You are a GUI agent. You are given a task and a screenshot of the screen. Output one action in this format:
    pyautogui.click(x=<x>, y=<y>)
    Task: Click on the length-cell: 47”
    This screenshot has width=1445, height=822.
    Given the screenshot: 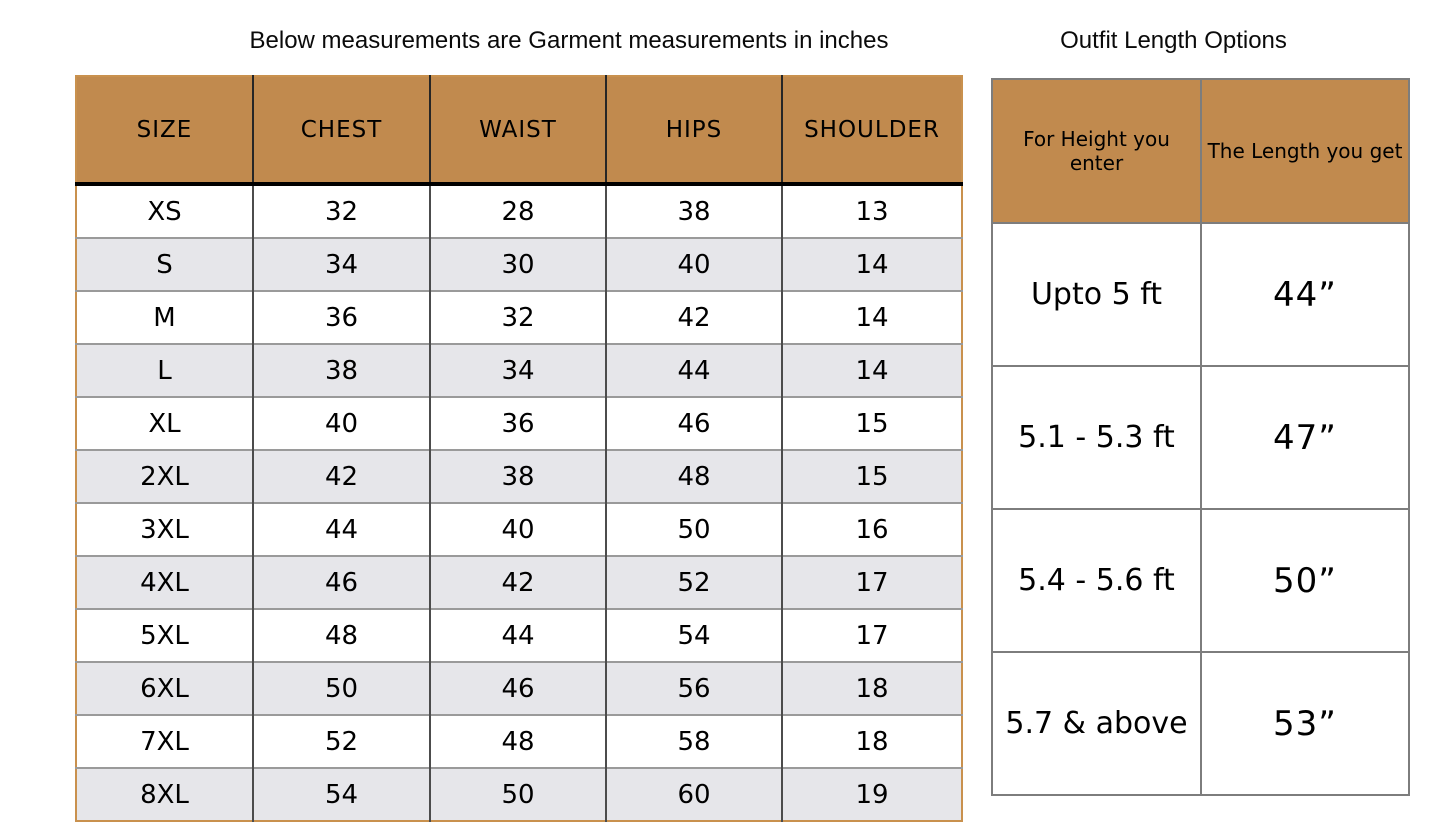 What is the action you would take?
    pyautogui.click(x=1304, y=437)
    